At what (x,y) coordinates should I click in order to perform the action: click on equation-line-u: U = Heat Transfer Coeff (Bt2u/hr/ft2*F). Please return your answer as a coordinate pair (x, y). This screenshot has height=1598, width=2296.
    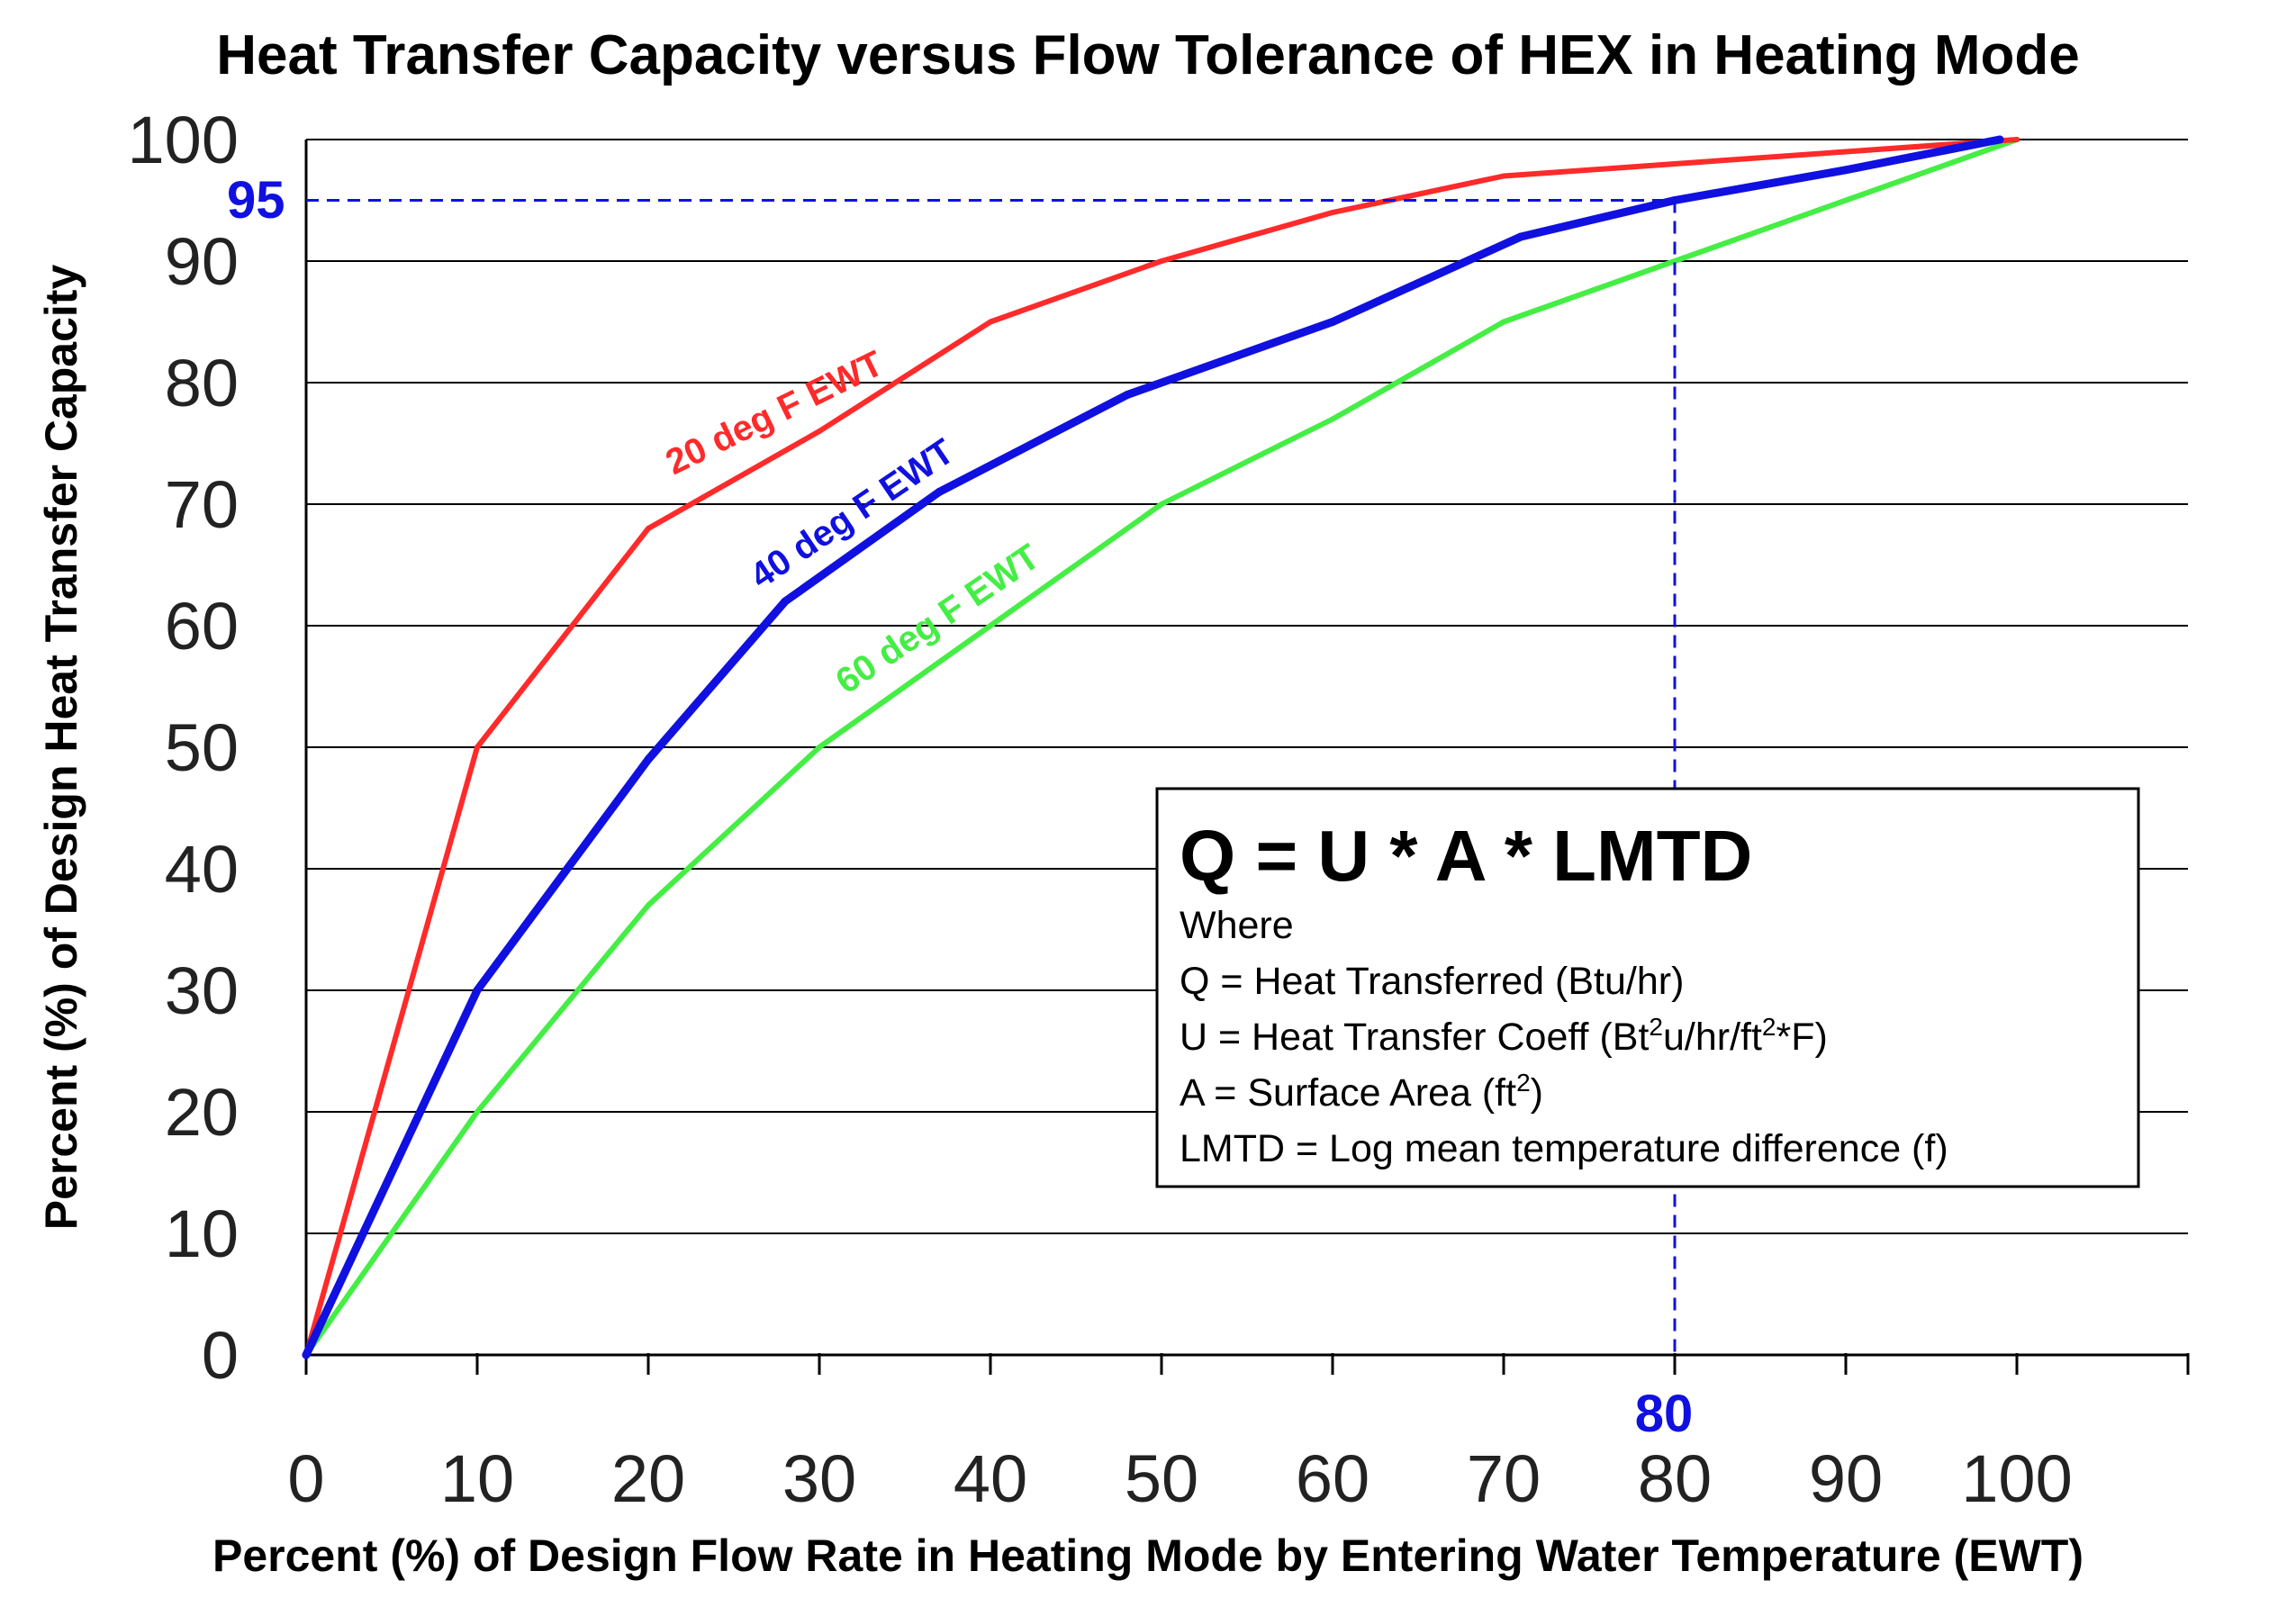
    Looking at the image, I should click on (1504, 1036).